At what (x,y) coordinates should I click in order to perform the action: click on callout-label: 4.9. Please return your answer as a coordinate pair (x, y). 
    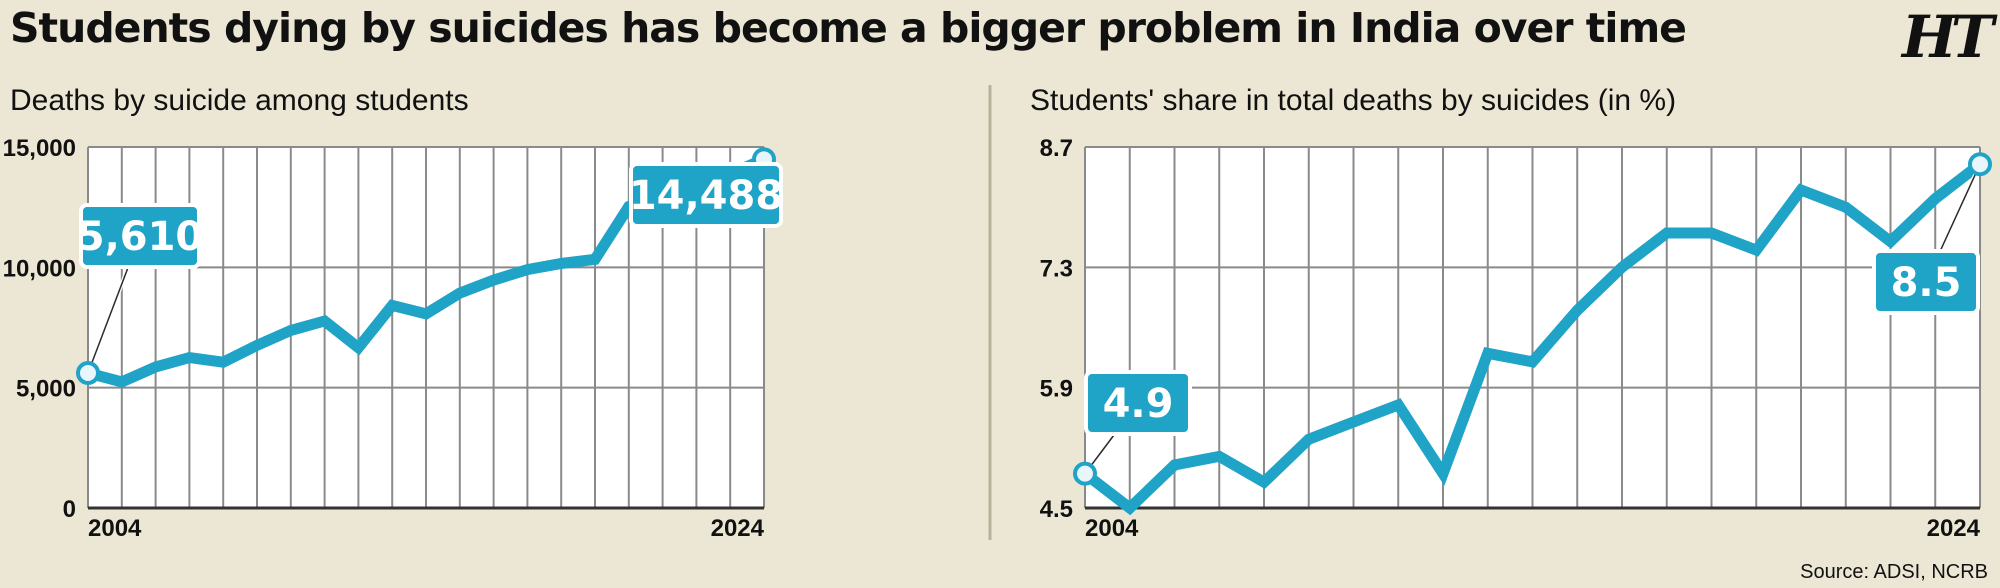
    Looking at the image, I should click on (1138, 404).